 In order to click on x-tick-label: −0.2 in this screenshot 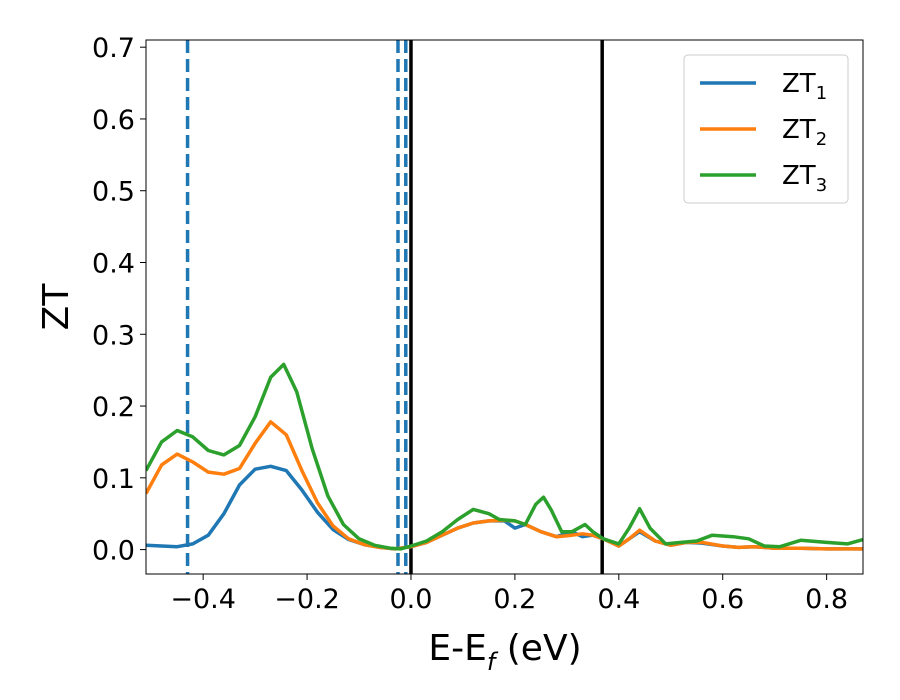, I will do `click(307, 599)`.